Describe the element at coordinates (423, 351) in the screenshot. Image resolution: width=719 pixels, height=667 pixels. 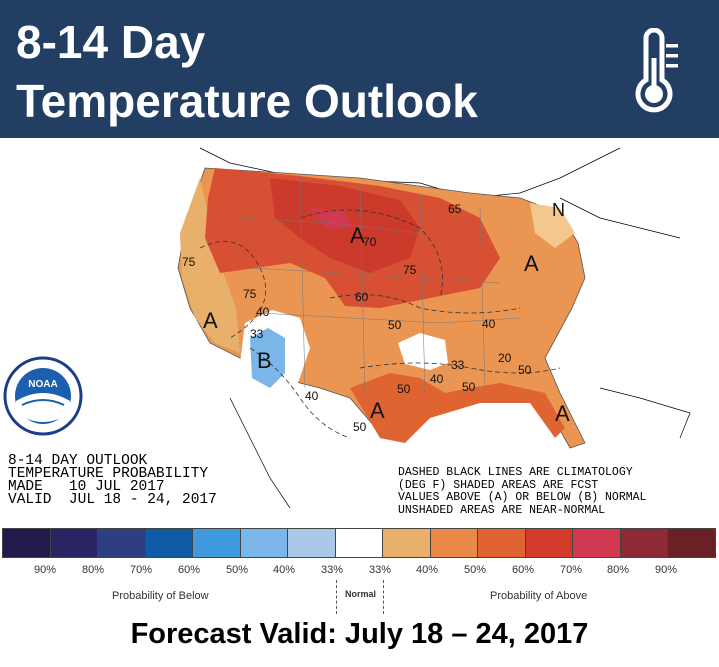
I see `central-near-normal` at that location.